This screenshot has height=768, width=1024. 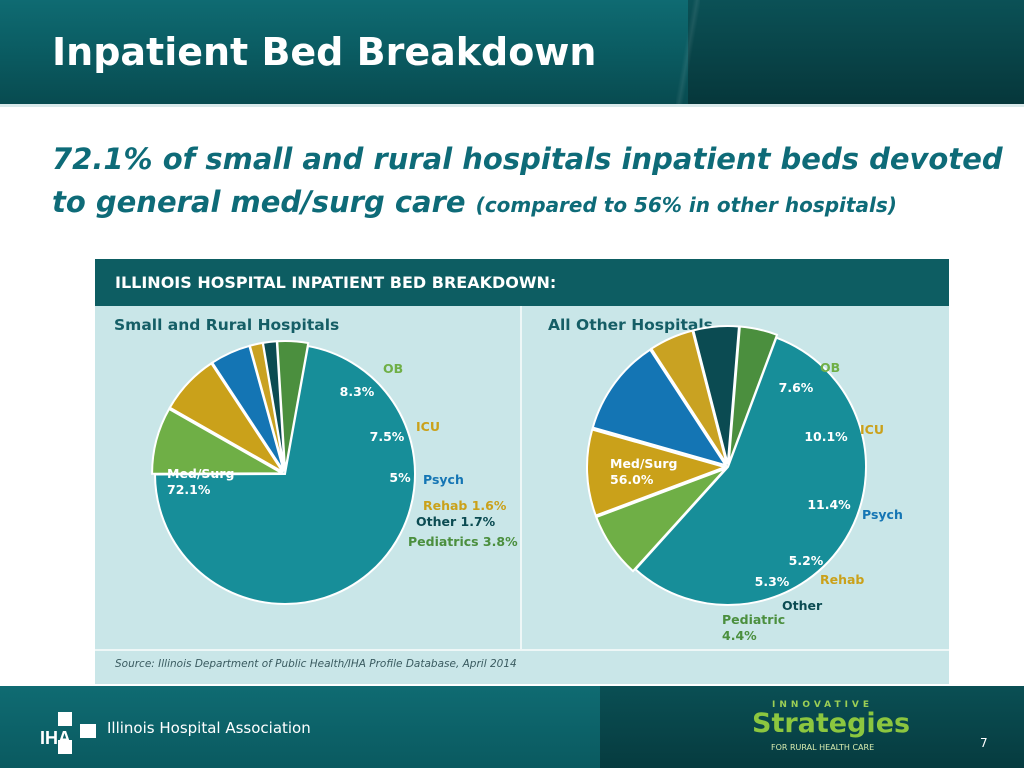 What do you see at coordinates (456, 521) in the screenshot?
I see `slice-label-0-5: Other 1.7%` at bounding box center [456, 521].